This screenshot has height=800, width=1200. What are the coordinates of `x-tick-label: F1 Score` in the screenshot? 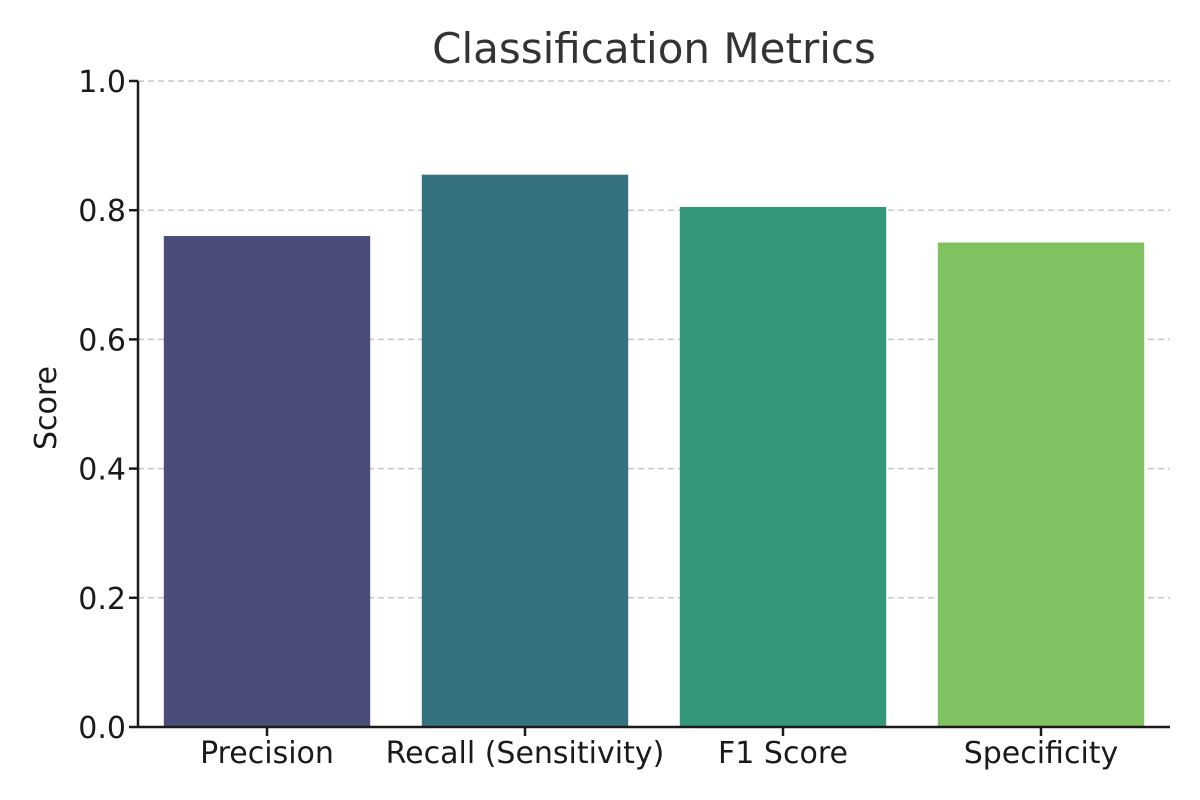 It's located at (783, 753).